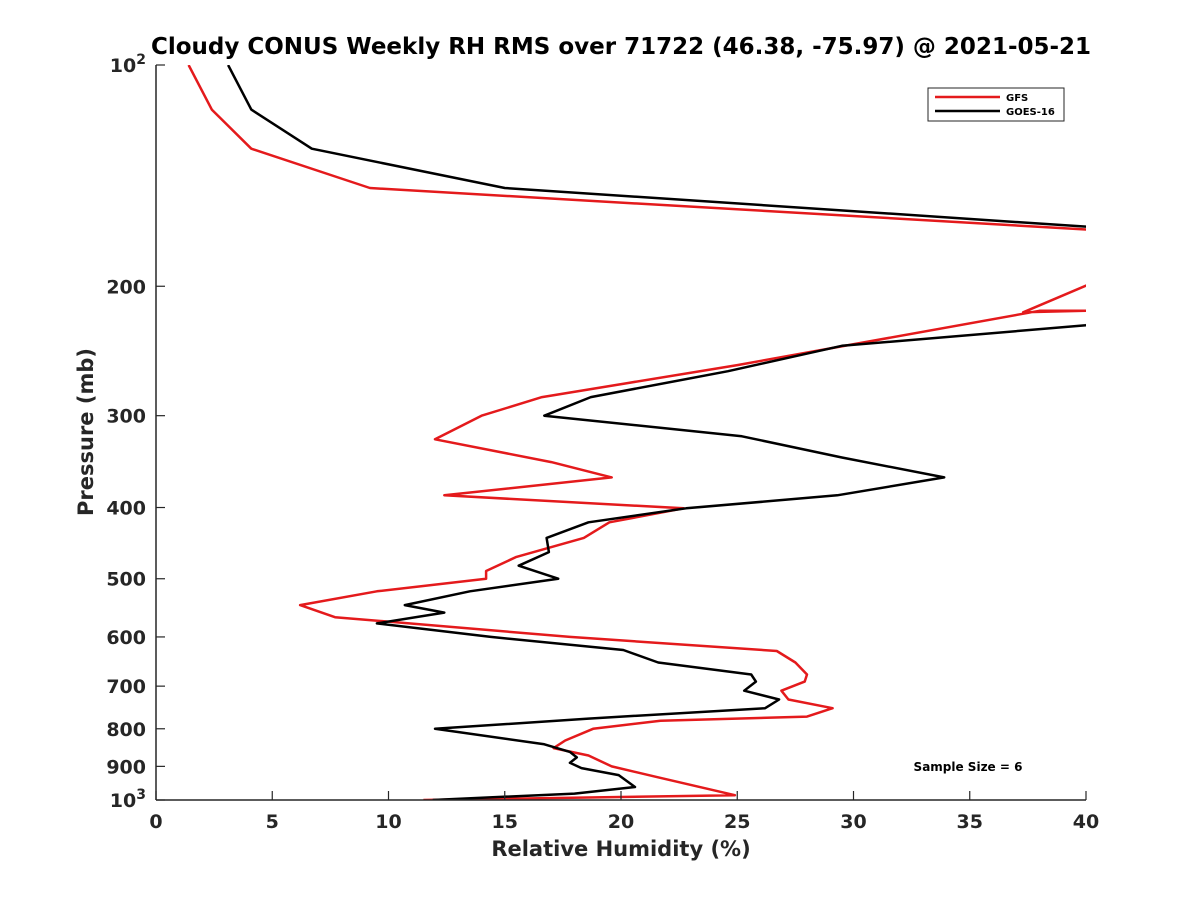 The image size is (1200, 900). I want to click on x-tick-label: 35, so click(970, 822).